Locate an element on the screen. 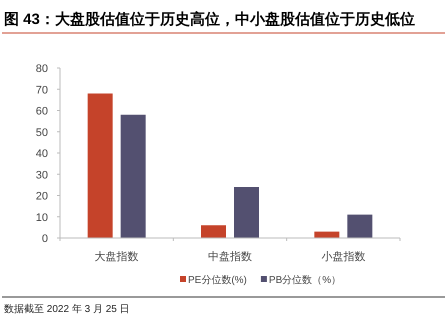 Image resolution: width=447 pixels, height=333 pixels. y-tick-label: 10 is located at coordinates (42, 218).